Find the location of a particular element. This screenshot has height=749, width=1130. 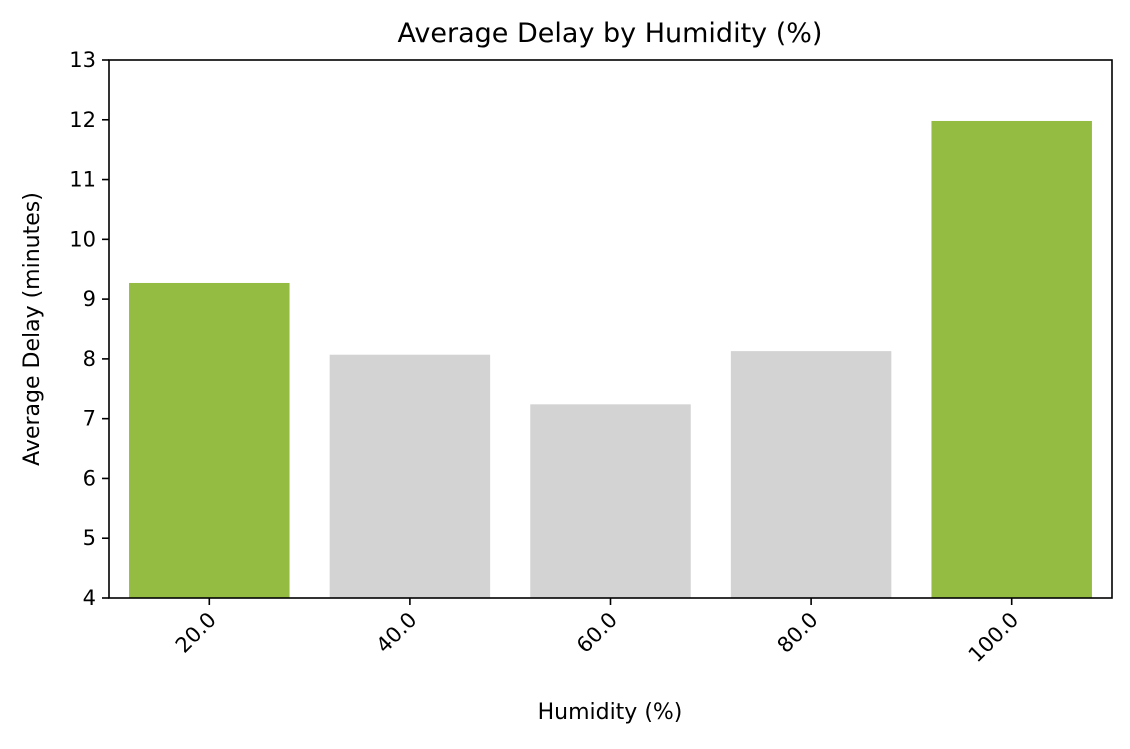

y-axis: 4 5 6 7 8 9 10 11 12 13 is located at coordinates (89, 329).